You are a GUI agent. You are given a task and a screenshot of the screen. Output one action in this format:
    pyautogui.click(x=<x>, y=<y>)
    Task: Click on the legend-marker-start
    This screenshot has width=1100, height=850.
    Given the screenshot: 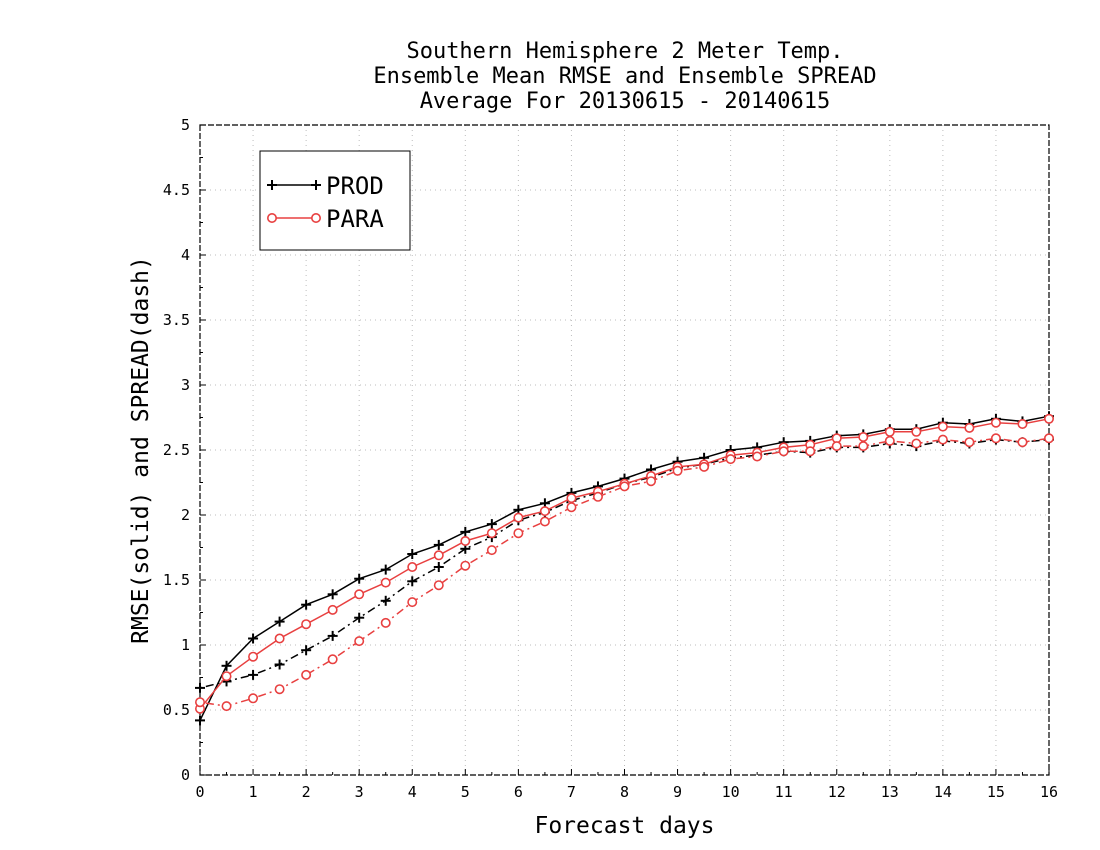 What is the action you would take?
    pyautogui.click(x=272, y=185)
    